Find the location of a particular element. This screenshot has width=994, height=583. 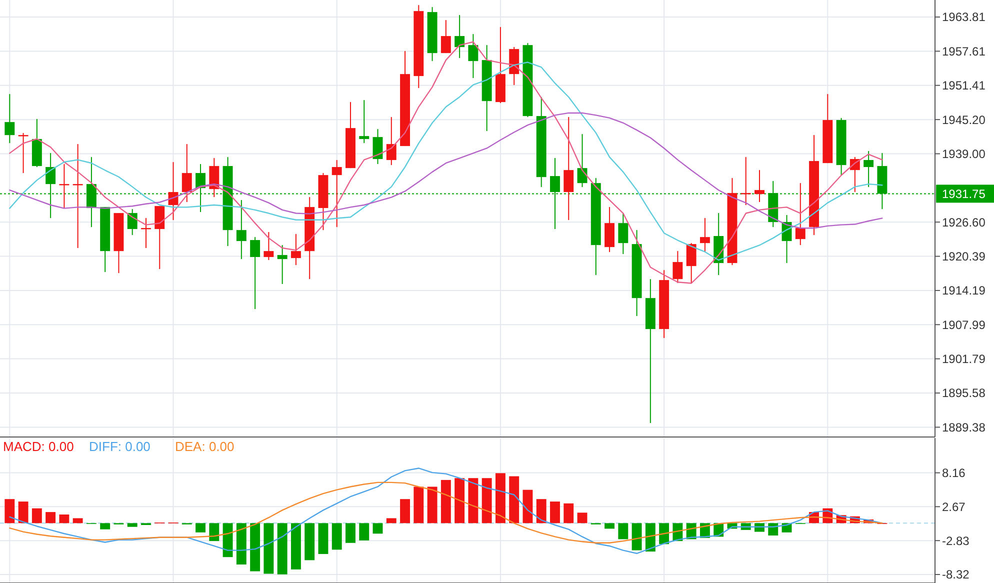

y-tick-label: 1939.00 is located at coordinates (964, 153).